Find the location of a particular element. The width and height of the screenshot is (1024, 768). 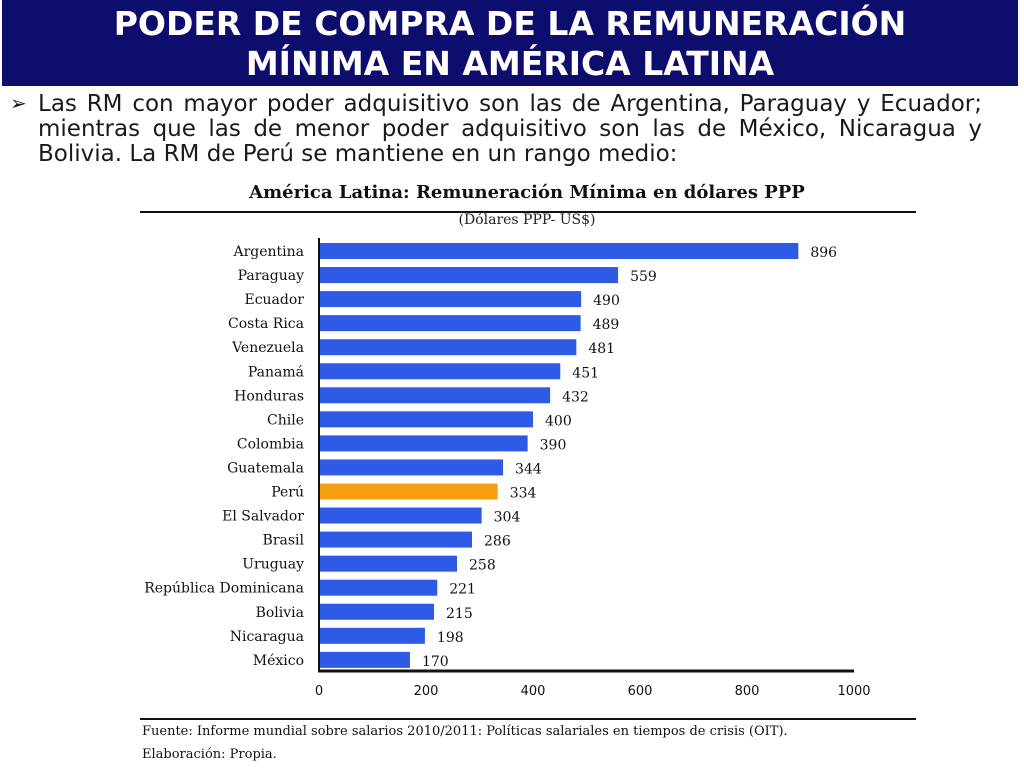

category-label: El Salvador is located at coordinates (263, 517).